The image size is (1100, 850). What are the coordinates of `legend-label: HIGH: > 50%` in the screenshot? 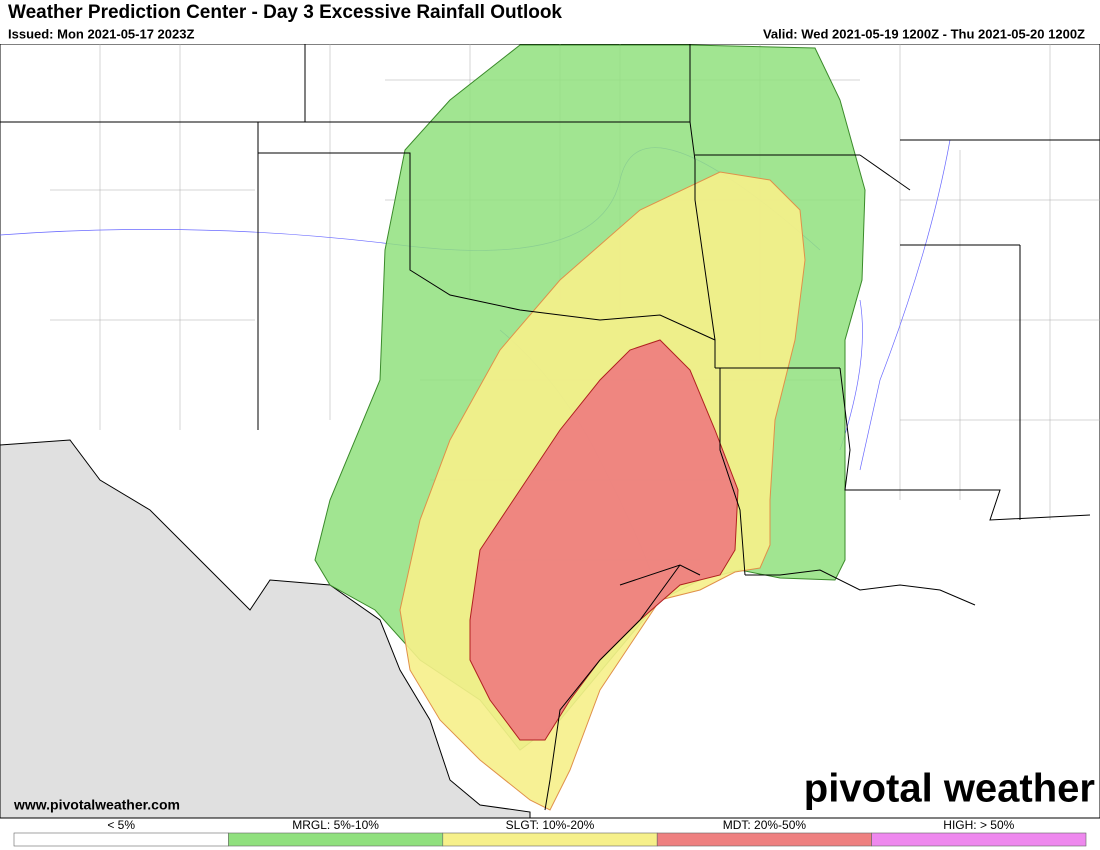 It's located at (978, 825).